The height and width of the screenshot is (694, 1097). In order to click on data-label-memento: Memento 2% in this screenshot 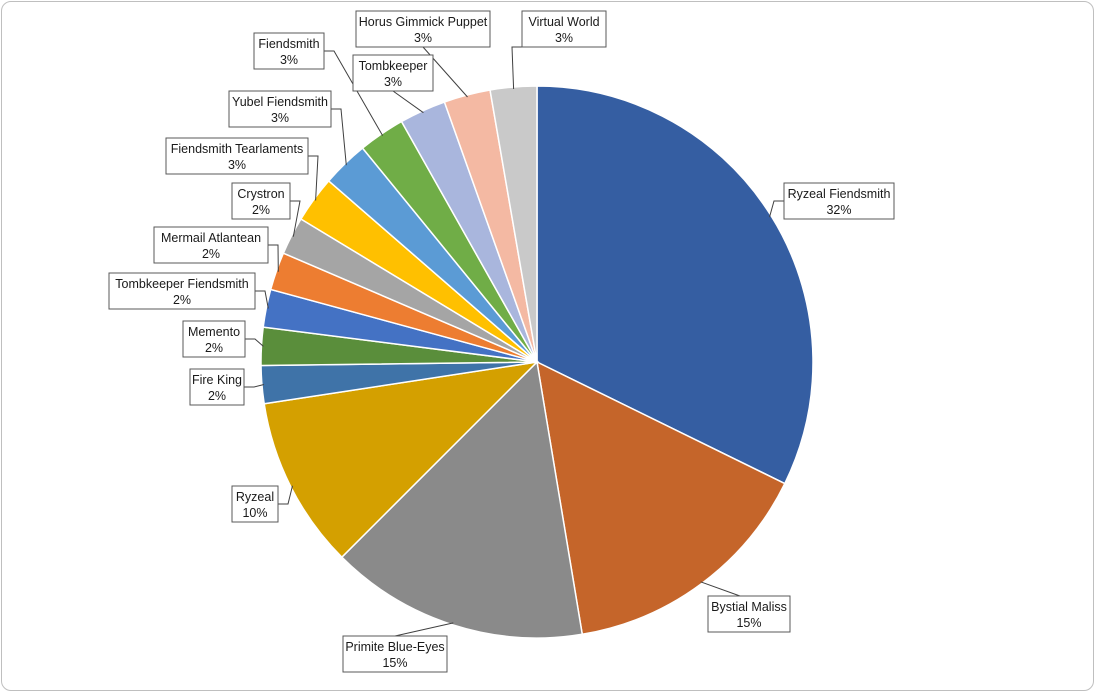, I will do `click(214, 339)`.